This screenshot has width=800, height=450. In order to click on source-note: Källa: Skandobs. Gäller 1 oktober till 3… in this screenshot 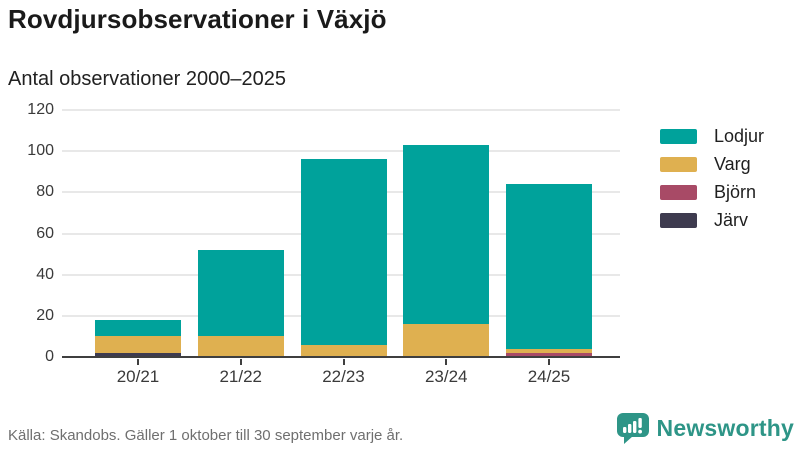, I will do `click(206, 435)`.